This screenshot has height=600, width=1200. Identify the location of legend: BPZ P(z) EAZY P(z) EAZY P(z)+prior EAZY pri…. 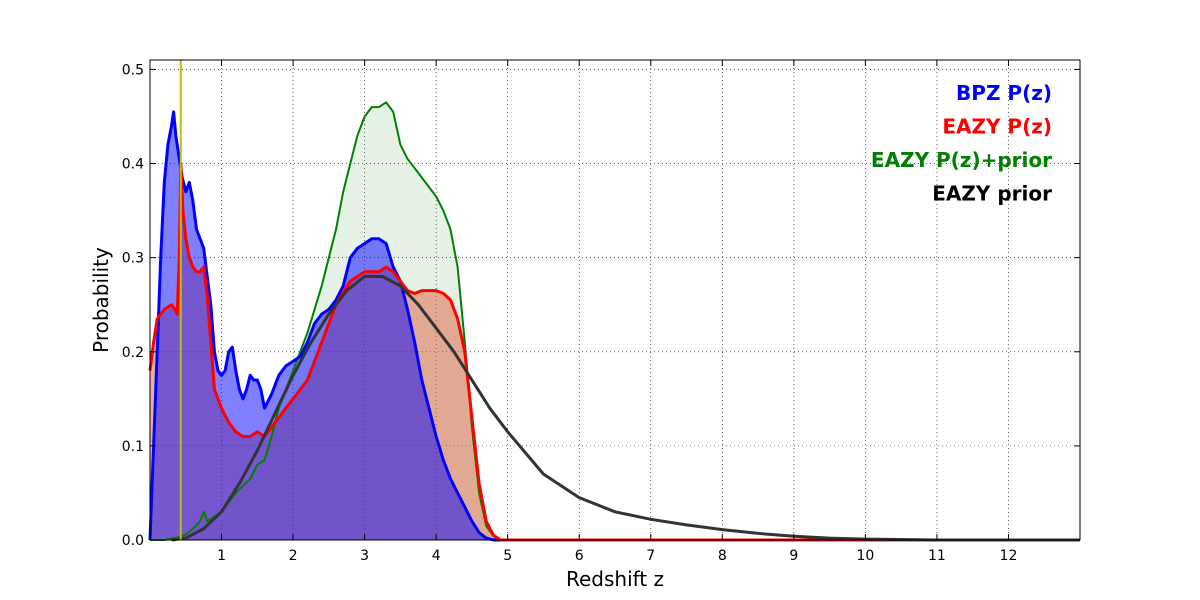
(961, 143).